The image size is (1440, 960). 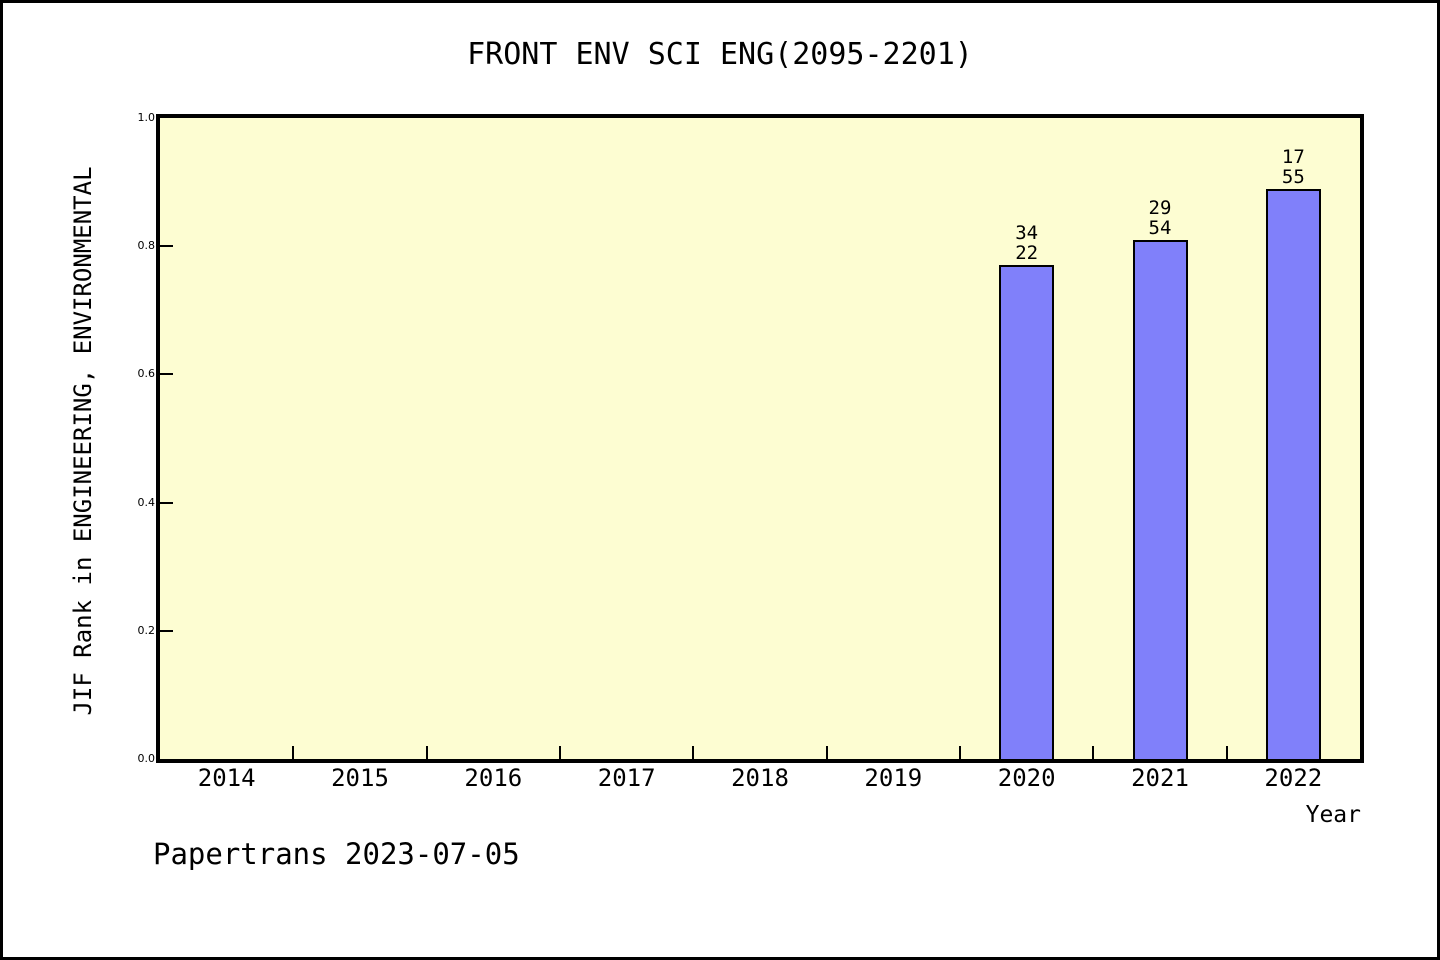 What do you see at coordinates (1333, 815) in the screenshot?
I see `x-axis-label: Year` at bounding box center [1333, 815].